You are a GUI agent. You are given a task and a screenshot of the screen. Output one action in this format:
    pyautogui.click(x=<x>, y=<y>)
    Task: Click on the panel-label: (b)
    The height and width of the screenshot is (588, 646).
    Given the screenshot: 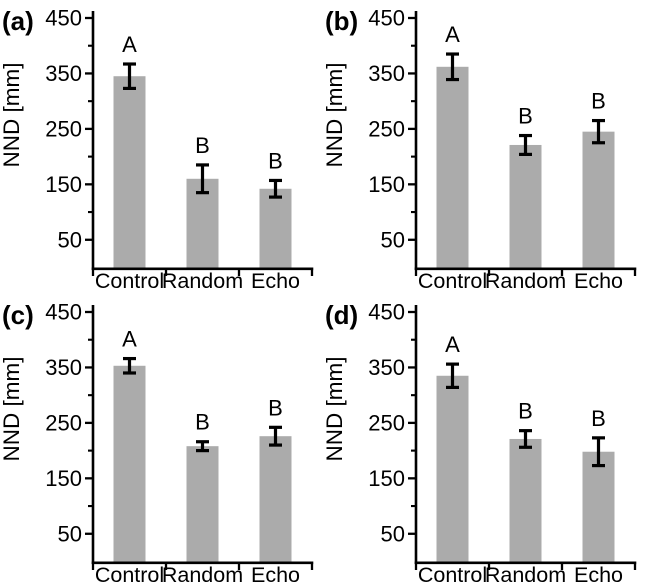 What is the action you would take?
    pyautogui.click(x=341, y=21)
    